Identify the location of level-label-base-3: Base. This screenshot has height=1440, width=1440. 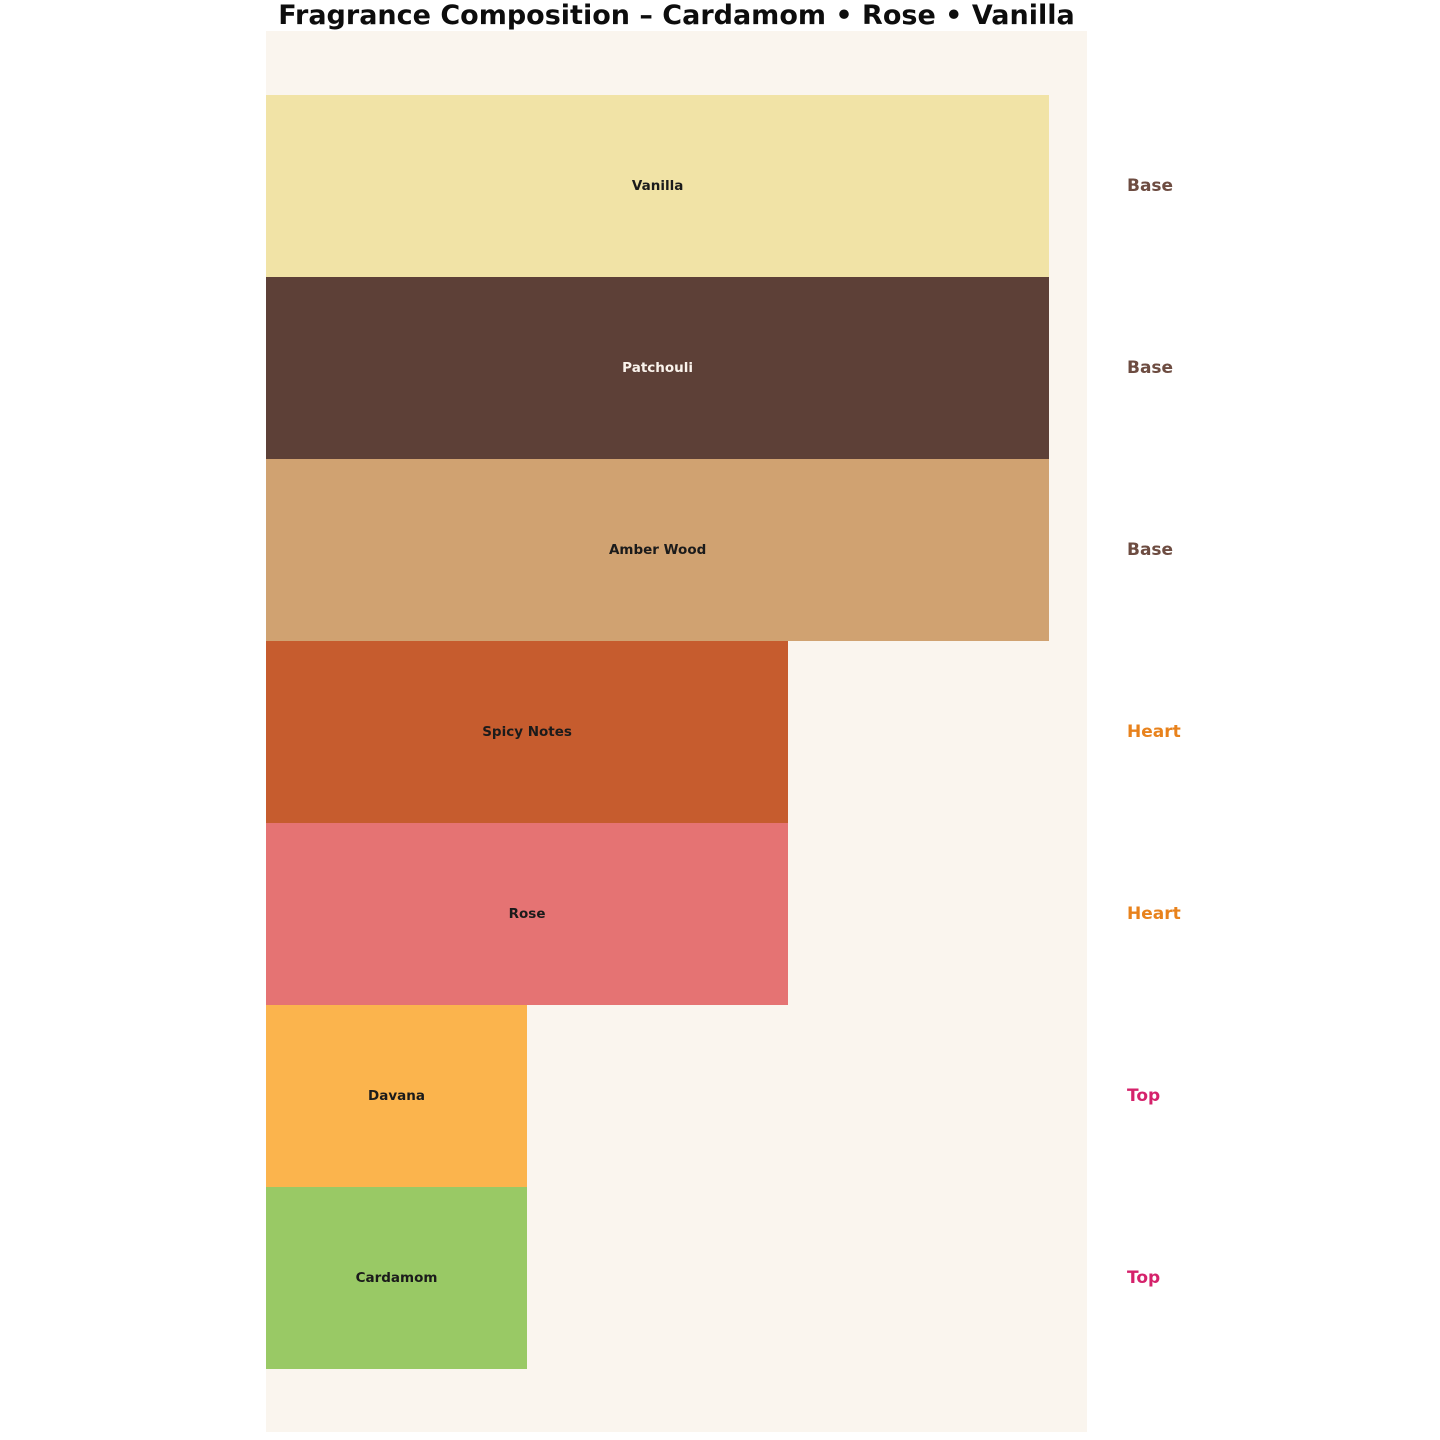
(1150, 550).